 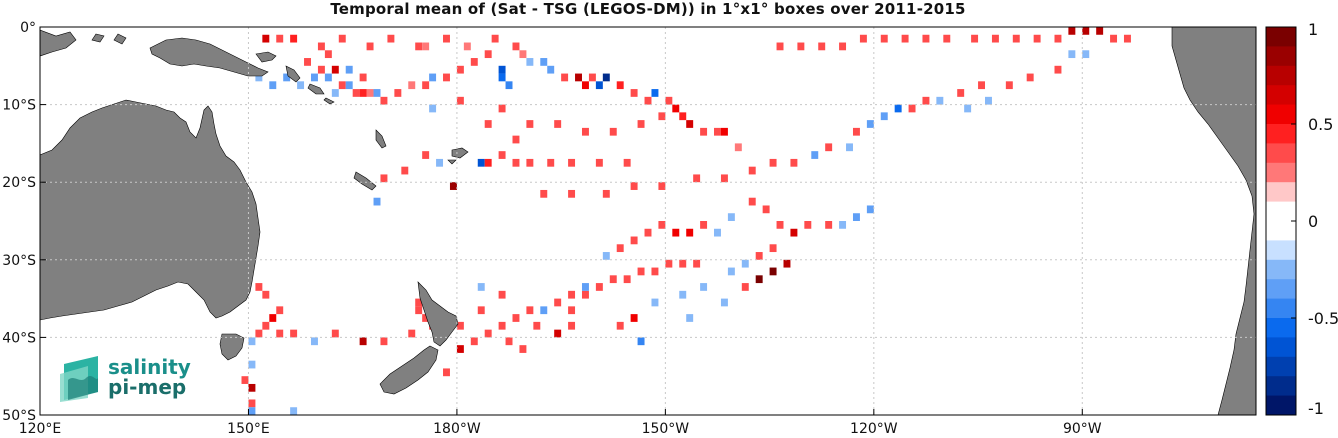 What do you see at coordinates (458, 156) in the screenshot?
I see `fiji-landmass` at bounding box center [458, 156].